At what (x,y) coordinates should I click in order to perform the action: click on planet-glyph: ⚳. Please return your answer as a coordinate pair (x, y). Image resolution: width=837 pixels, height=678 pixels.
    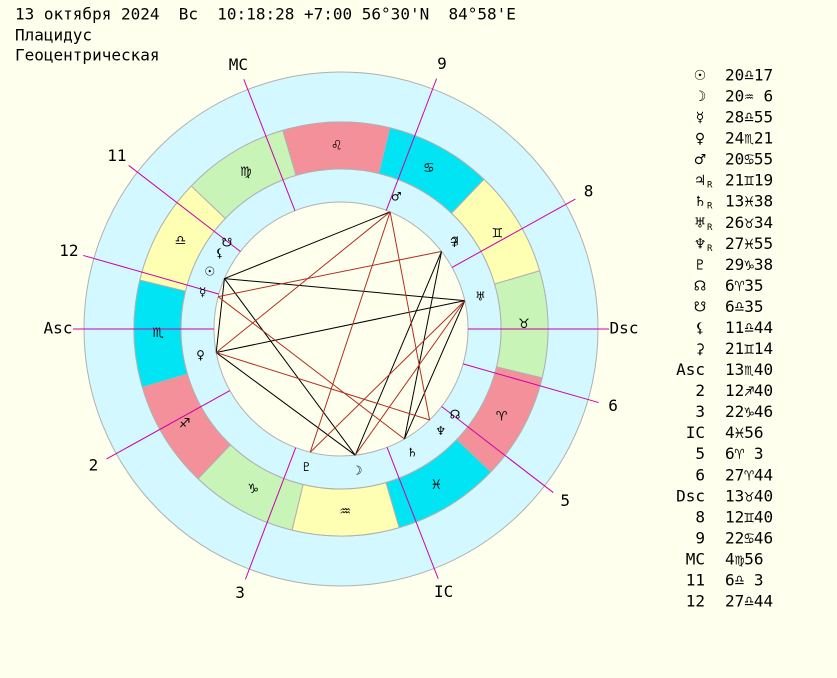
    Looking at the image, I should click on (454, 241).